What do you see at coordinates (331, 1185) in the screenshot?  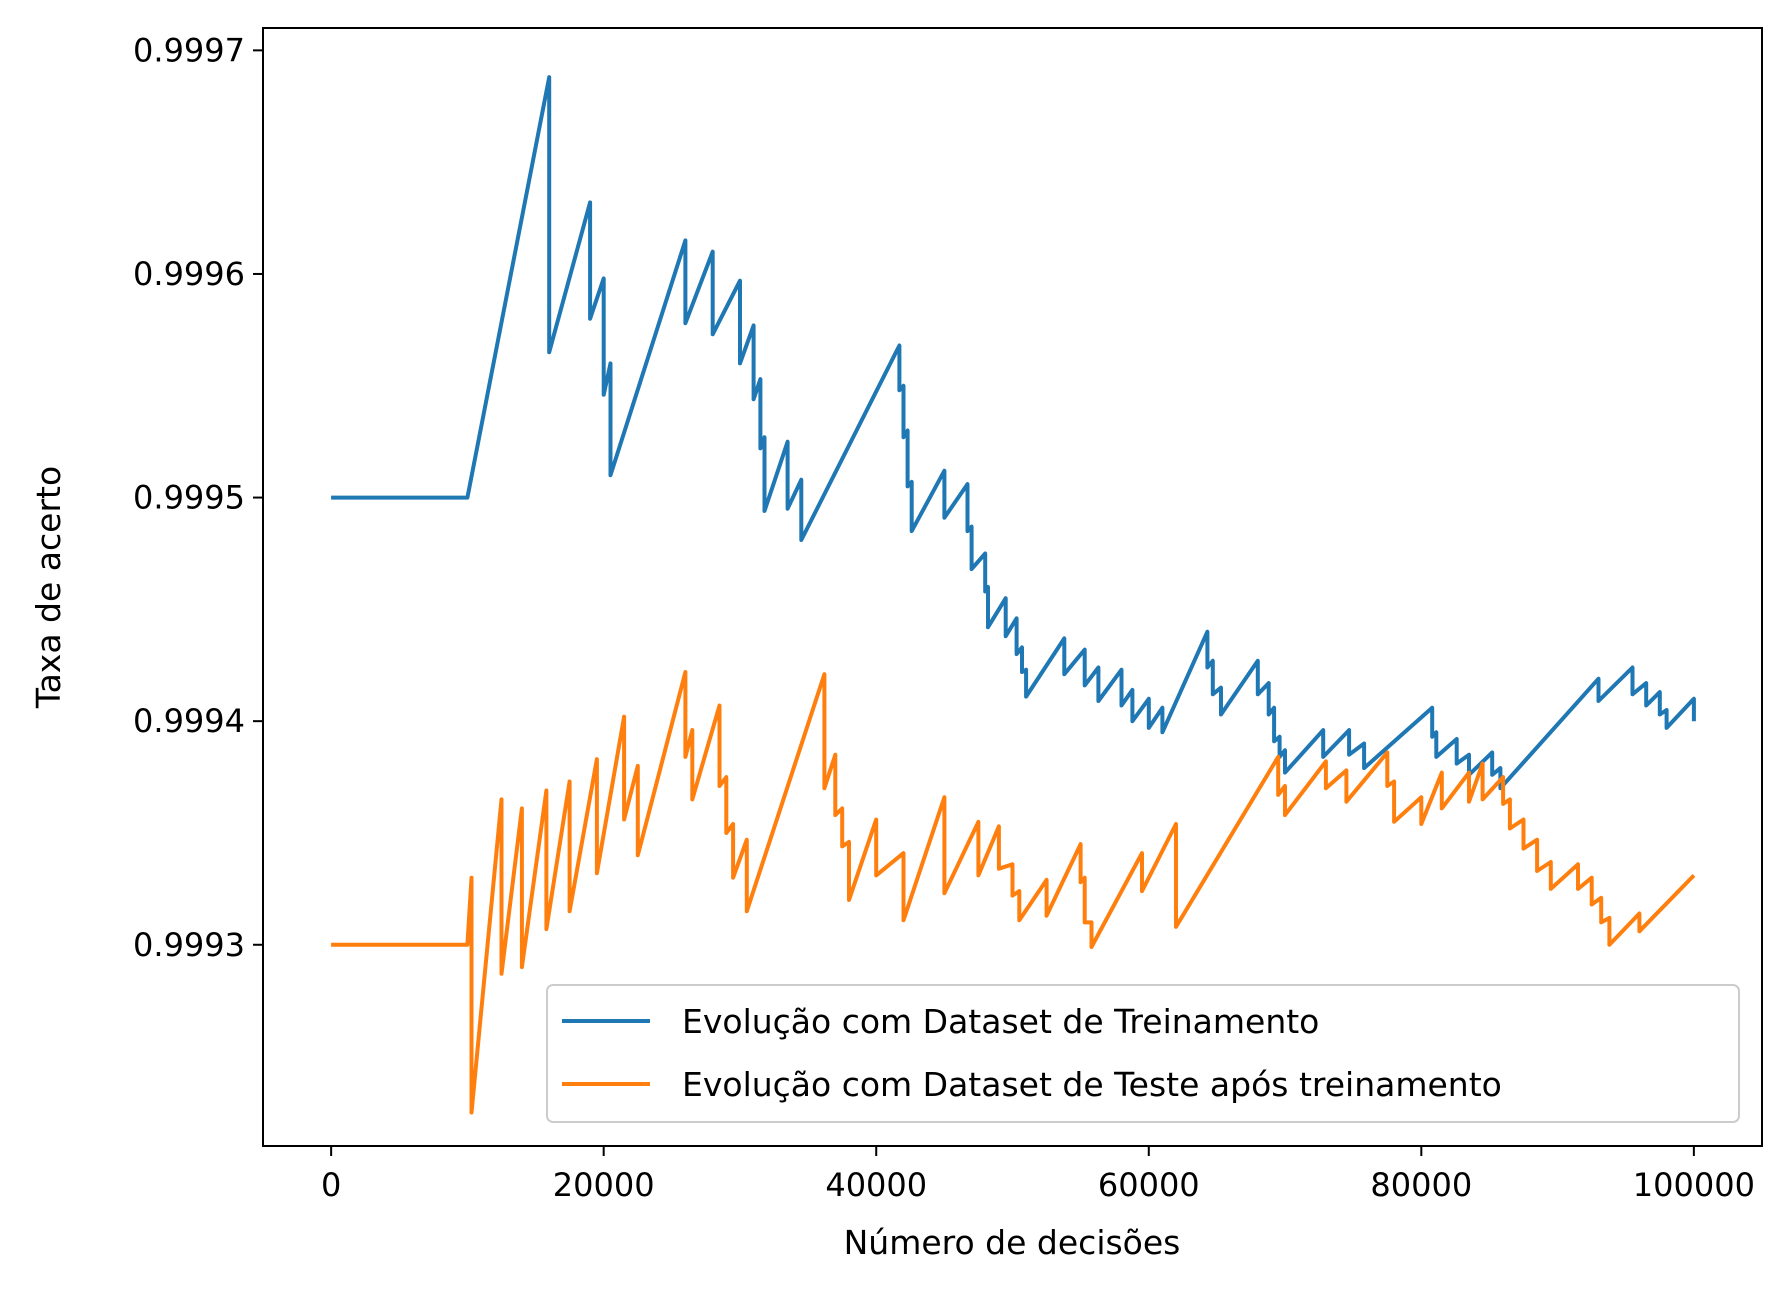 I see `x-tick-label: 0` at bounding box center [331, 1185].